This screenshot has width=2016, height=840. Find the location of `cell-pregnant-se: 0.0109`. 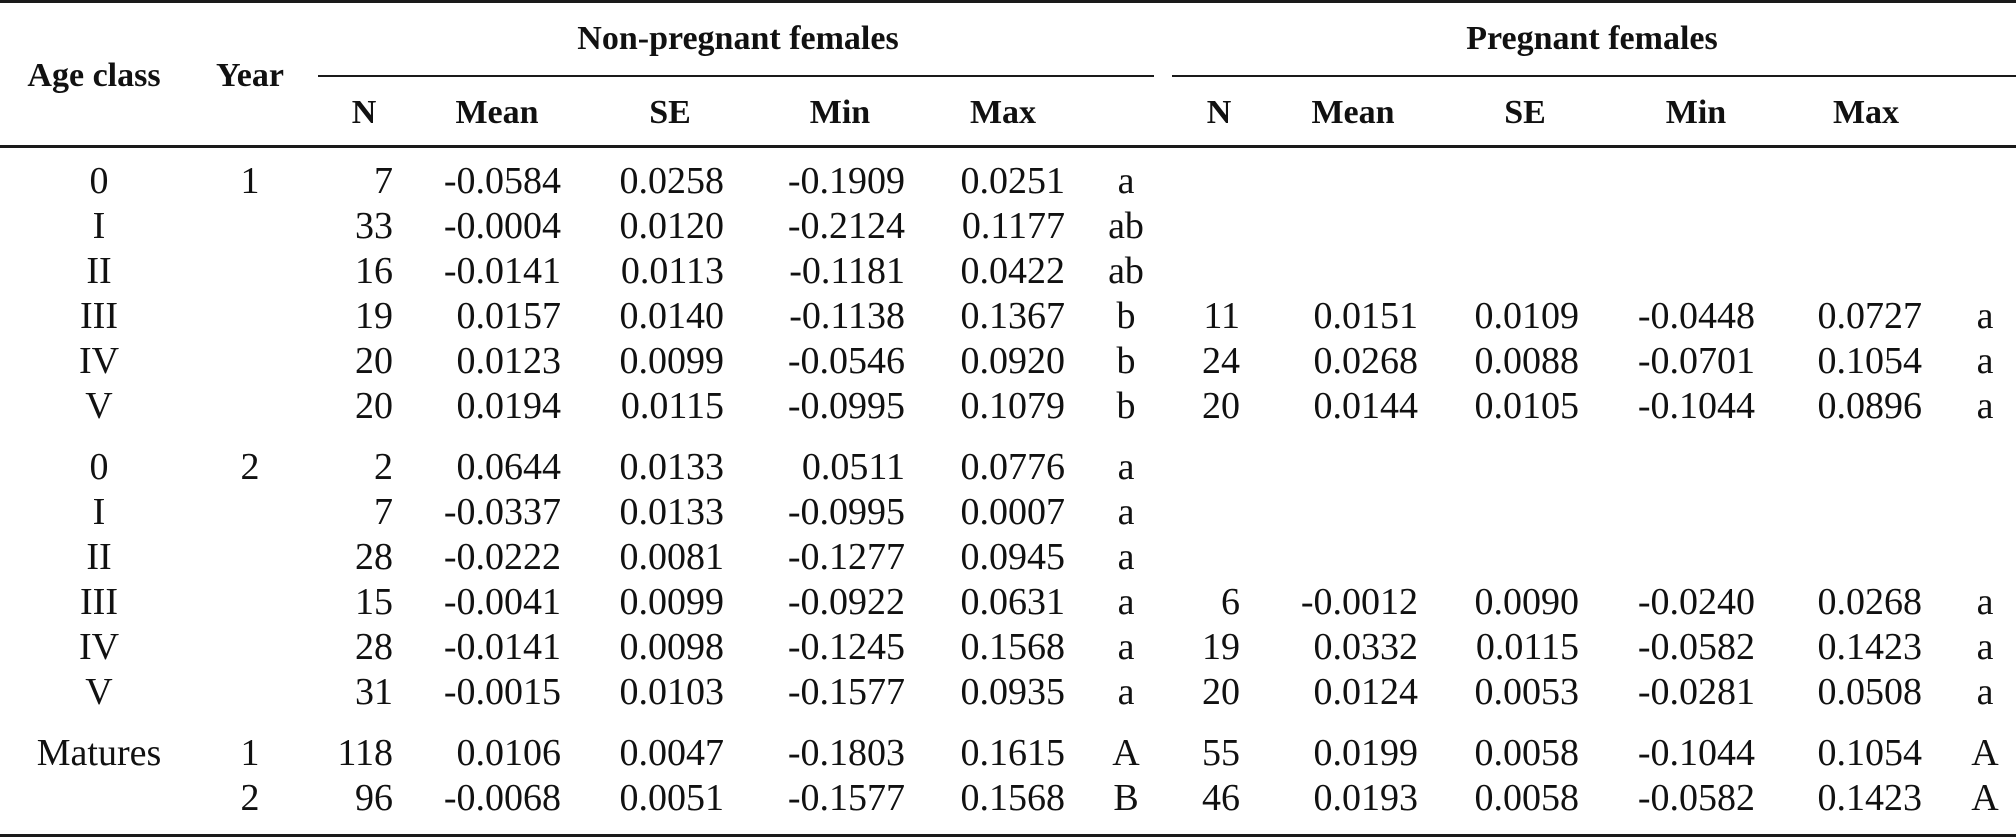

cell-pregnant-se: 0.0109 is located at coordinates (1527, 316).